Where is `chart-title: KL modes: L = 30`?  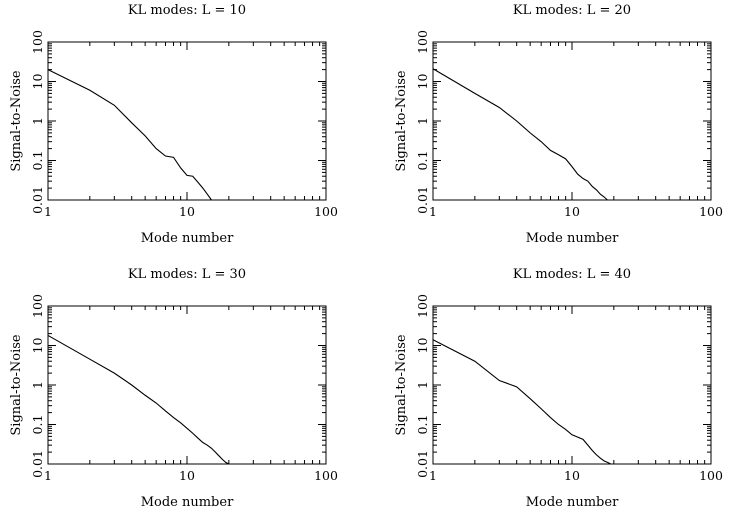 chart-title: KL modes: L = 30 is located at coordinates (187, 274).